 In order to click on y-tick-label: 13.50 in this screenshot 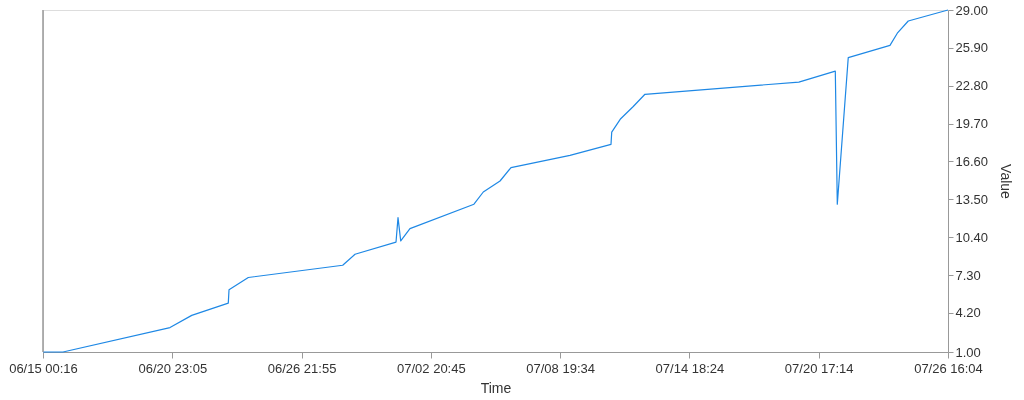, I will do `click(972, 199)`.